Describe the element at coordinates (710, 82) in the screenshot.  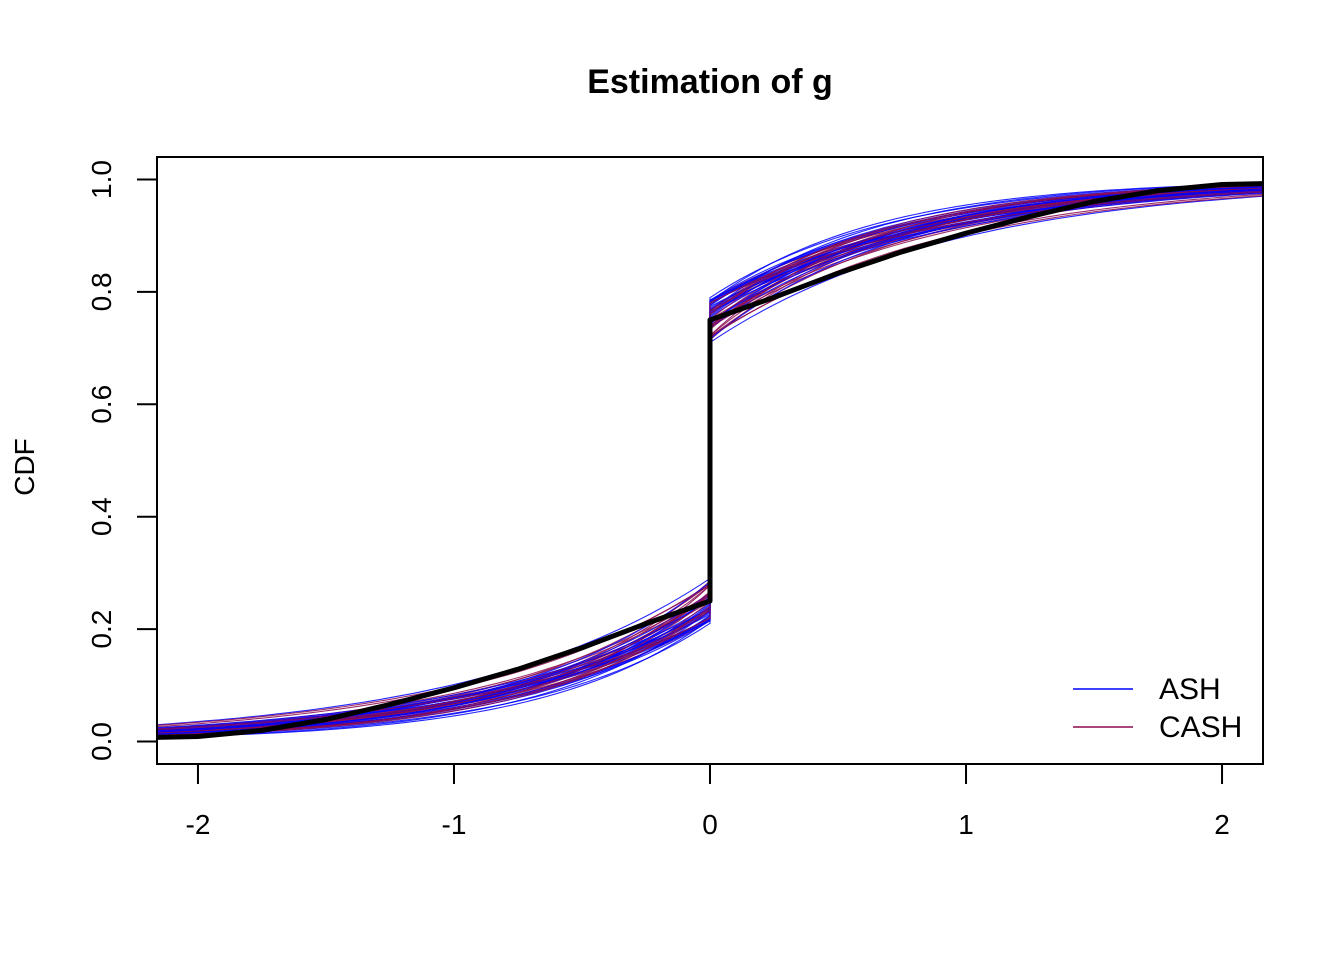
I see `chart-title: Estimation of g` at that location.